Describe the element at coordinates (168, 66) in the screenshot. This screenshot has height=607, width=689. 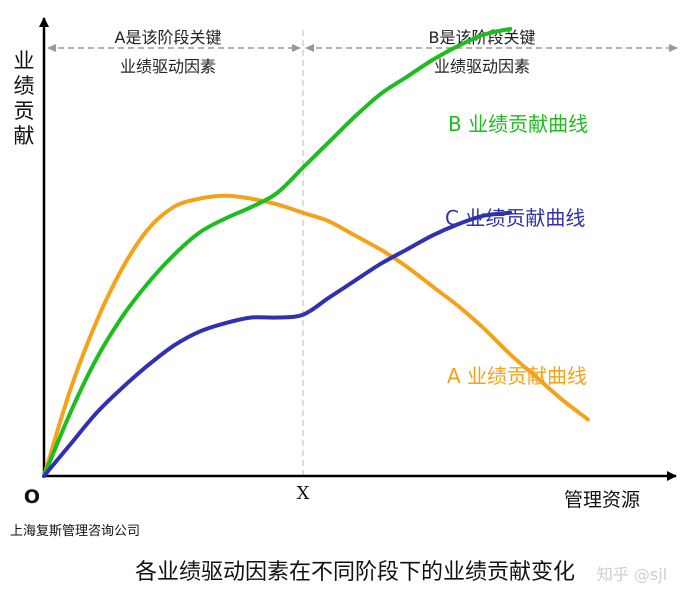
I see `phase-a-label-line2: 业绩驱动因素` at that location.